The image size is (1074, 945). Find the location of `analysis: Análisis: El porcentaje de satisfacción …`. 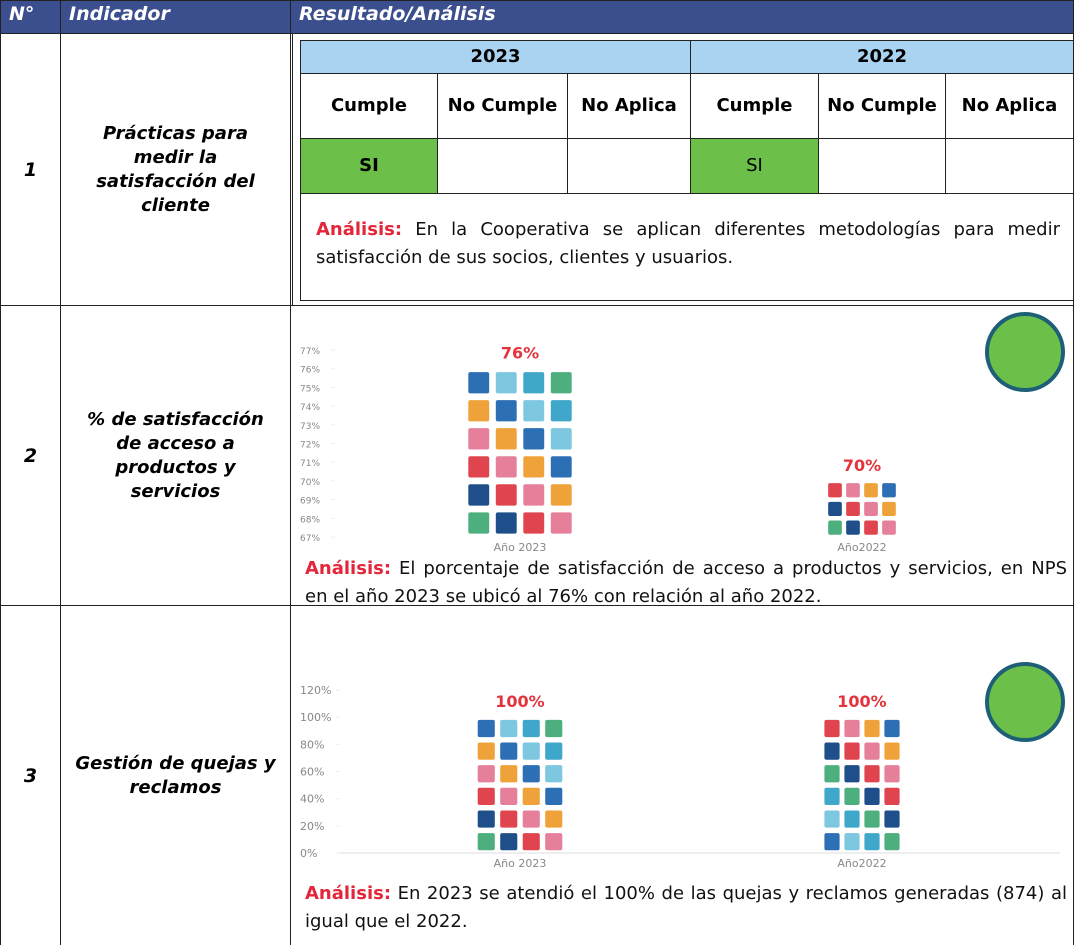

analysis: Análisis: El porcentaje de satisfacción … is located at coordinates (686, 583).